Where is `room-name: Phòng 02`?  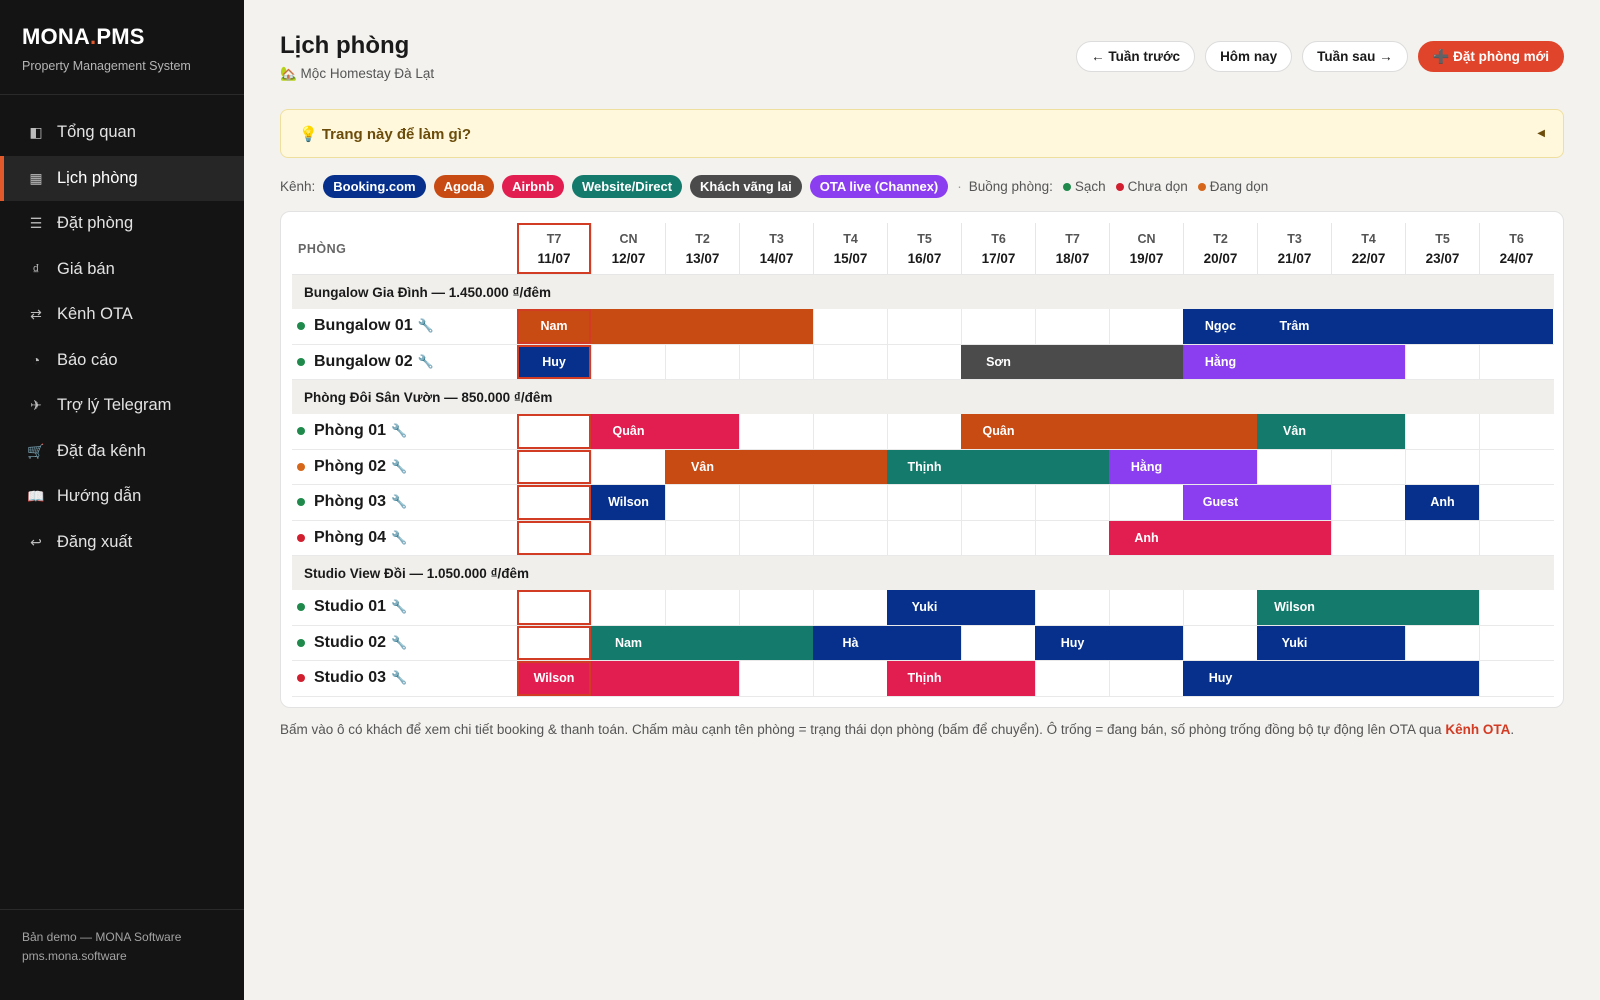 room-name: Phòng 02 is located at coordinates (350, 466).